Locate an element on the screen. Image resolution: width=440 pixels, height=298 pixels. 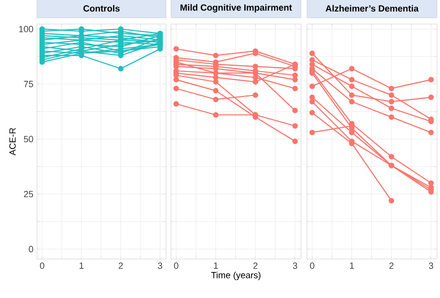
x-axis-title: Time (years) is located at coordinates (235, 276).